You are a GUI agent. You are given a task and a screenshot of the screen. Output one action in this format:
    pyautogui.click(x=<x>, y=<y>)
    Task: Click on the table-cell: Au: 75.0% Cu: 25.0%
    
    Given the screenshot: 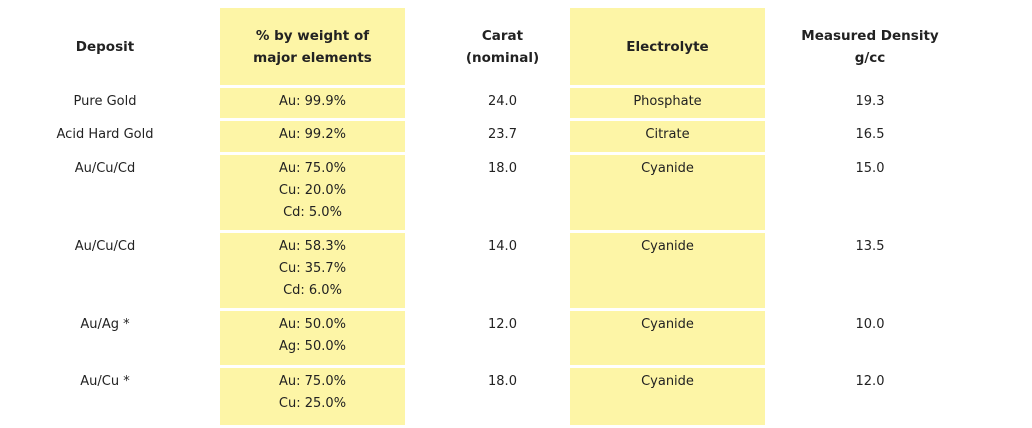 What is the action you would take?
    pyautogui.click(x=312, y=396)
    